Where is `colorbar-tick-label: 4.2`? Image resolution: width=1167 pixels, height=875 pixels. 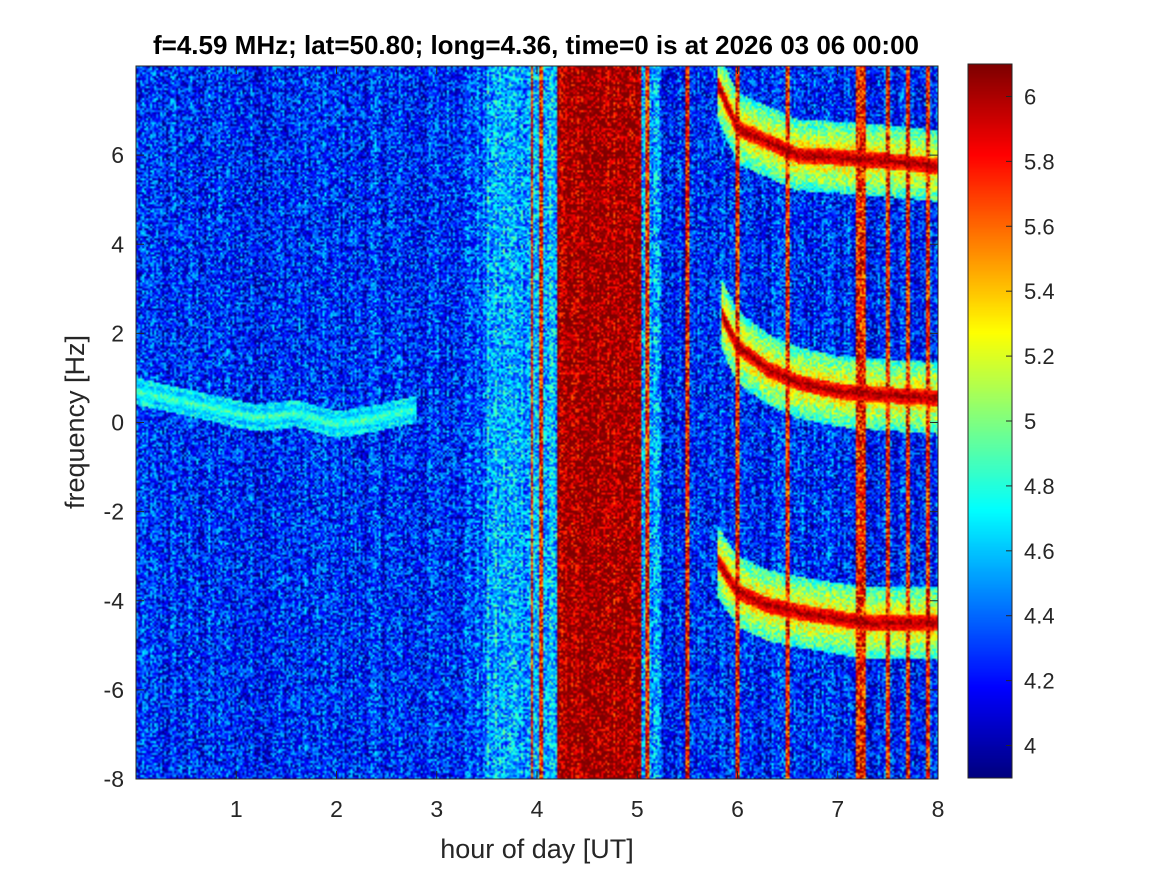
colorbar-tick-label: 4.2 is located at coordinates (1039, 681).